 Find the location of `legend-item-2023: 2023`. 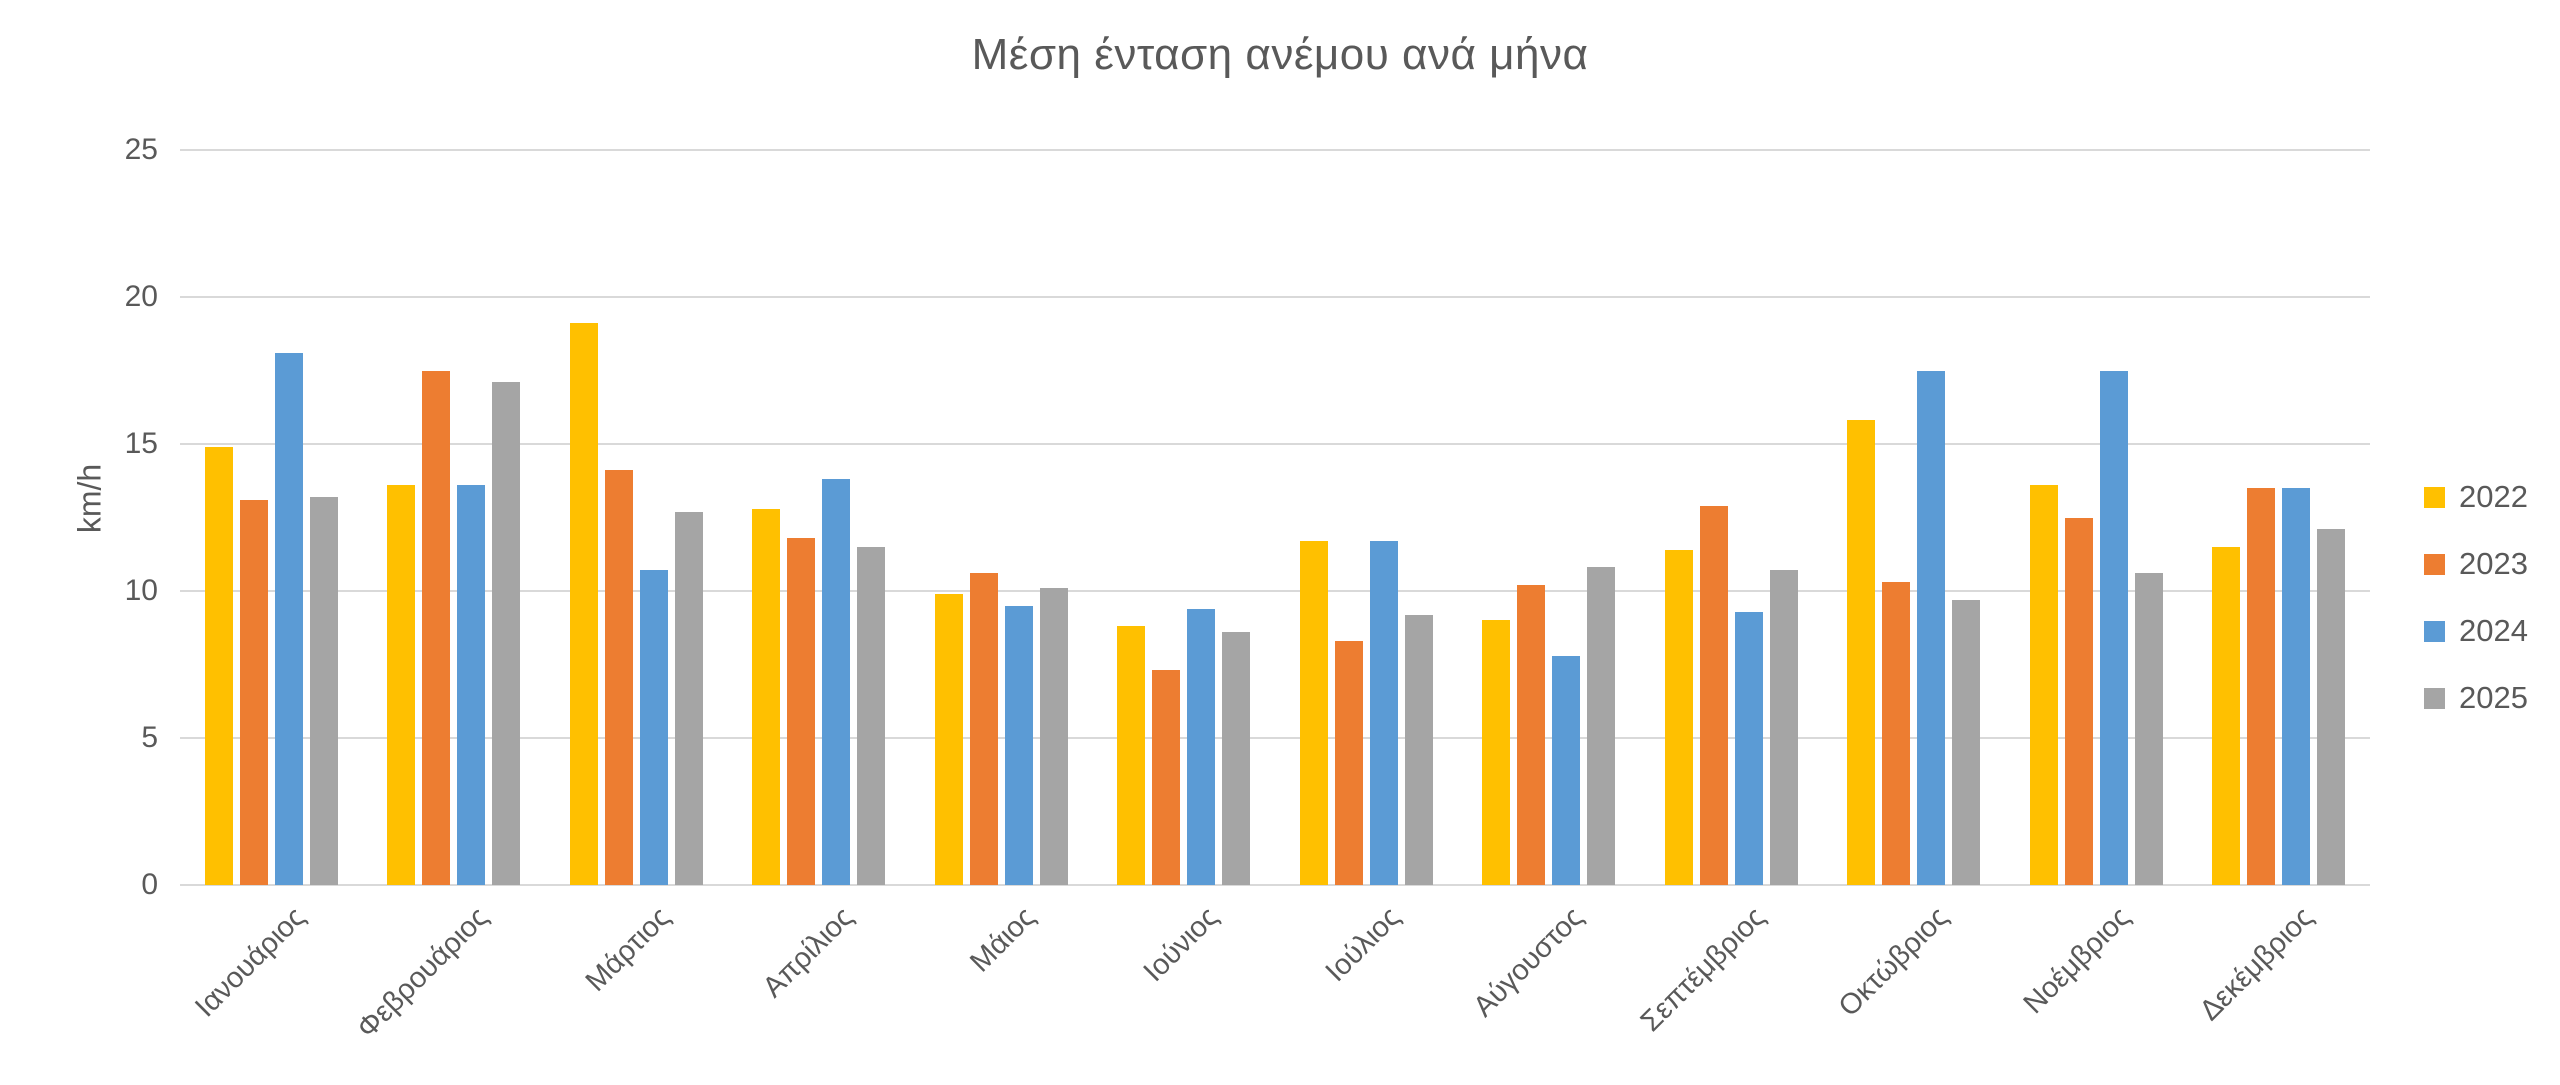

legend-item-2023: 2023 is located at coordinates (2476, 563).